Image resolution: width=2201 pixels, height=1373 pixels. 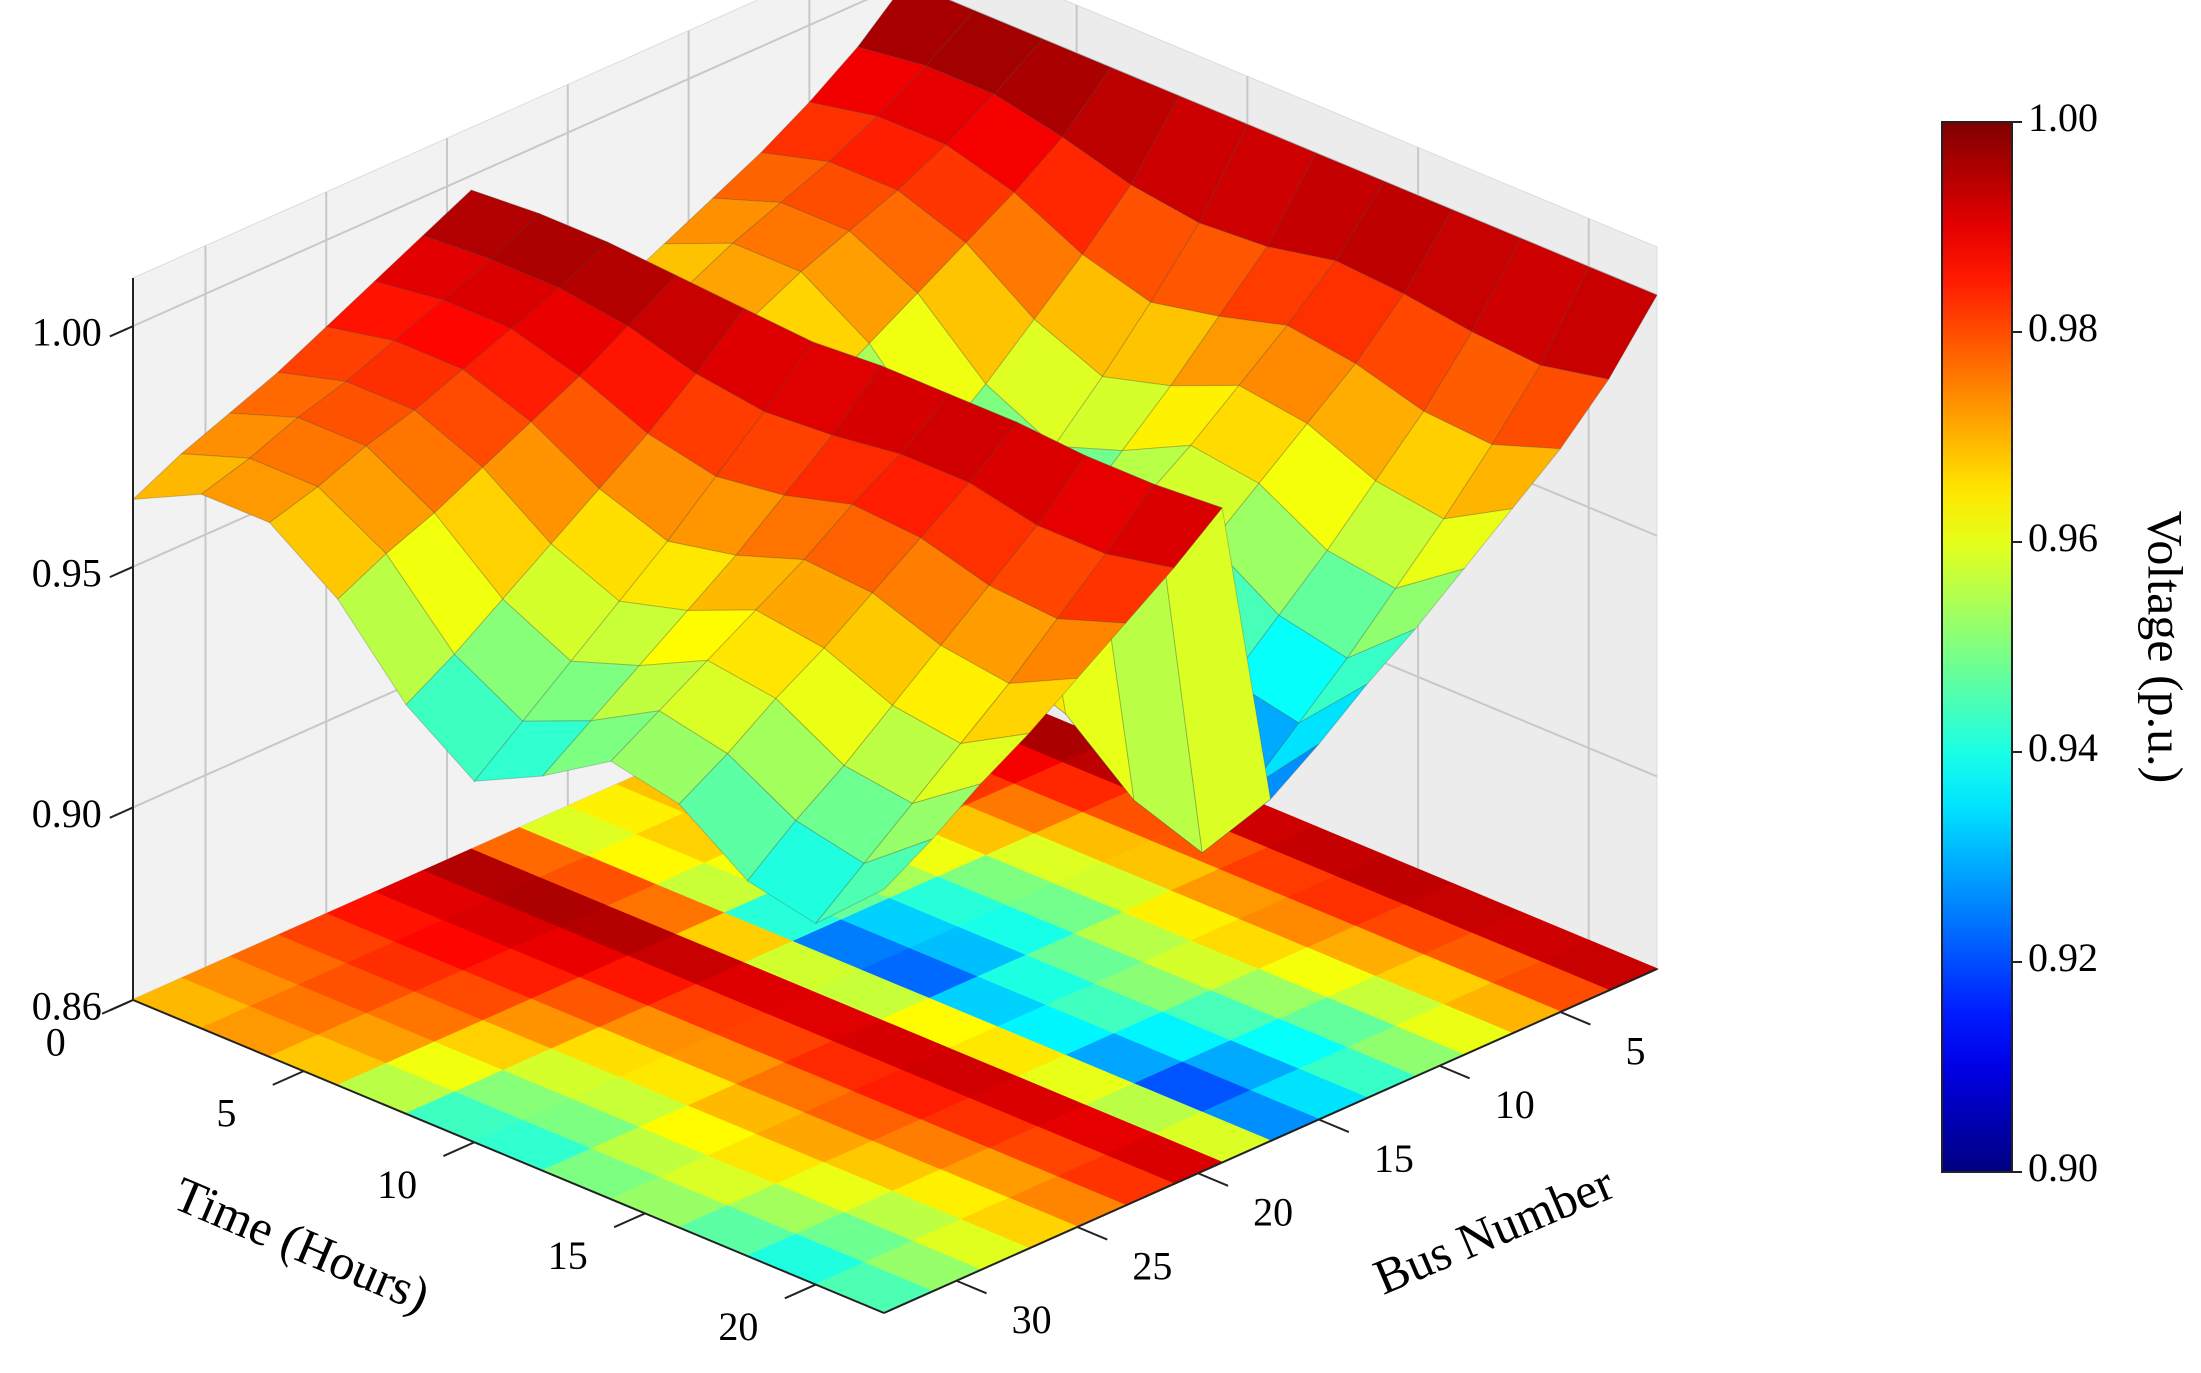 I want to click on z-tick-label: 1.00, so click(x=67, y=332).